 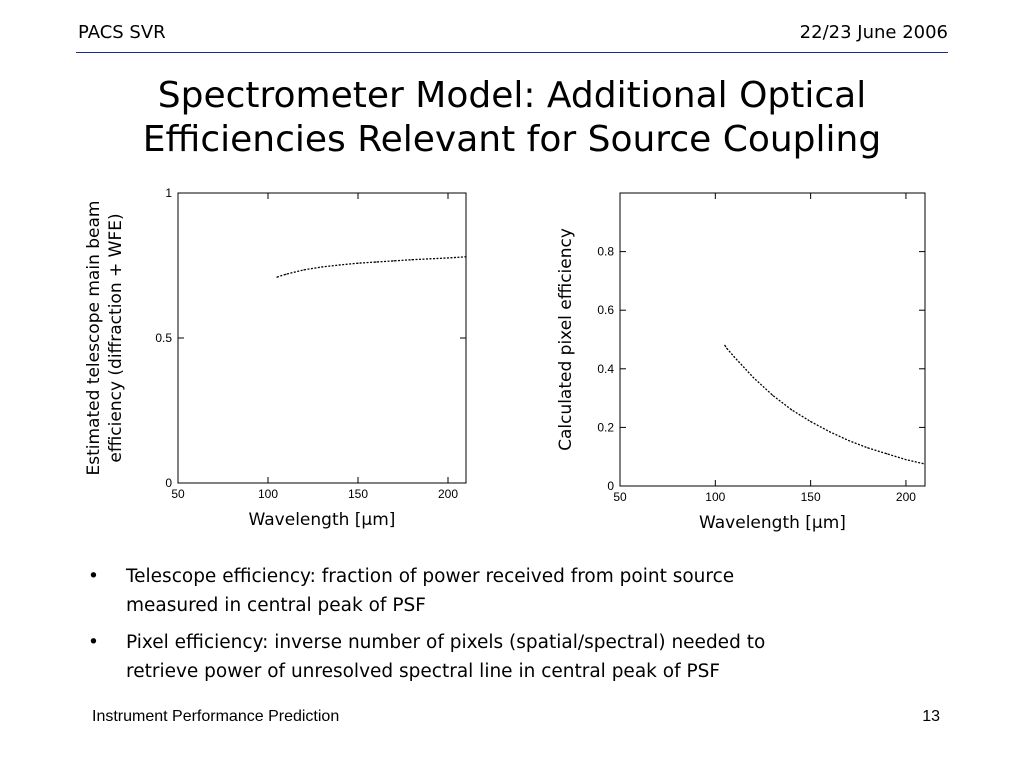 What do you see at coordinates (931, 716) in the screenshot?
I see `page-number: 13` at bounding box center [931, 716].